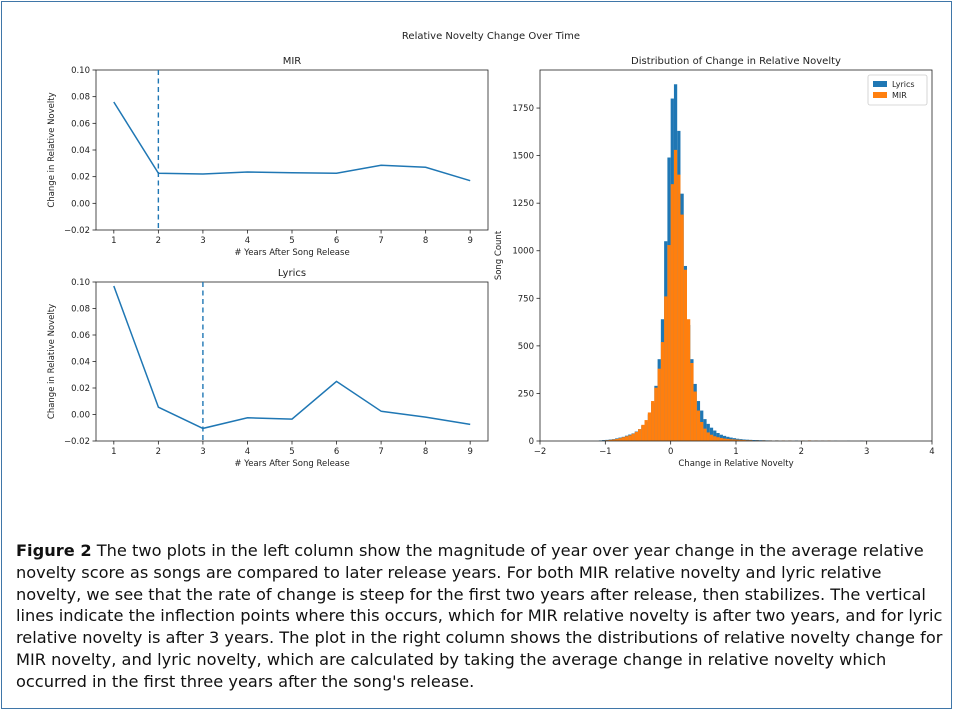 The image size is (955, 712). What do you see at coordinates (526, 394) in the screenshot?
I see `histogram-y-tick-label: 250` at bounding box center [526, 394].